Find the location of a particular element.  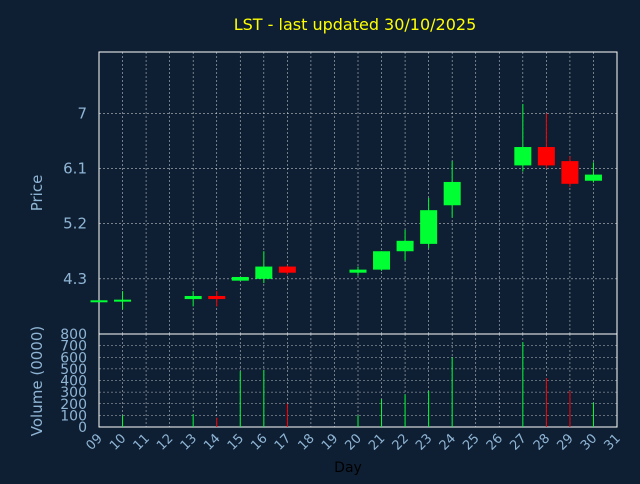

volume-axis-label: Volume (0000) is located at coordinates (37, 381).